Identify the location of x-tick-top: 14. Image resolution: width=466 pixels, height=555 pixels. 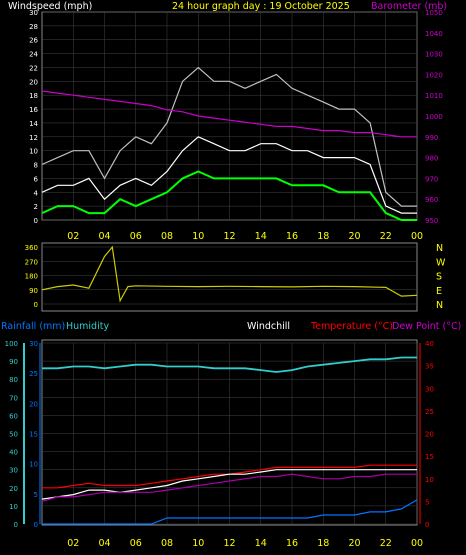
(261, 236).